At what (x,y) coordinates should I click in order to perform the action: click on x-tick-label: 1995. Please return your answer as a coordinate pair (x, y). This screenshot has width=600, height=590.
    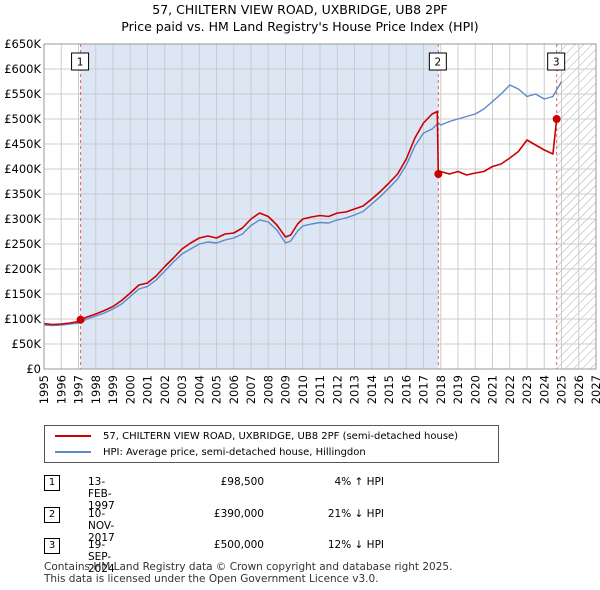
    Looking at the image, I should click on (44, 389).